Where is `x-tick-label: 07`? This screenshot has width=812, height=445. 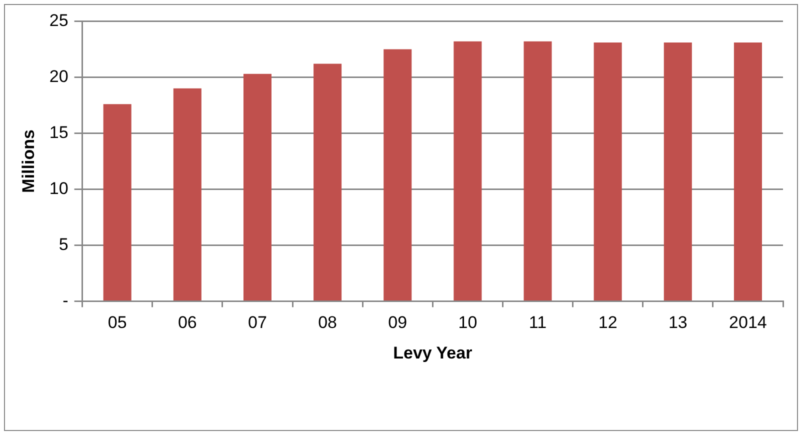
x-tick-label: 07 is located at coordinates (257, 322).